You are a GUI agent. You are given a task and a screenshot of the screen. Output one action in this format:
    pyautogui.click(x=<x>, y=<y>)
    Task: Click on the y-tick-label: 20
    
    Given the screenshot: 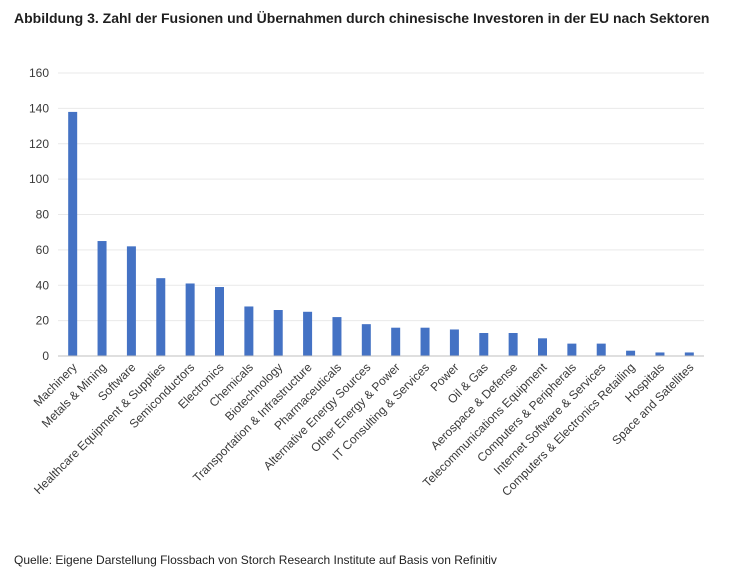 What is the action you would take?
    pyautogui.click(x=43, y=321)
    